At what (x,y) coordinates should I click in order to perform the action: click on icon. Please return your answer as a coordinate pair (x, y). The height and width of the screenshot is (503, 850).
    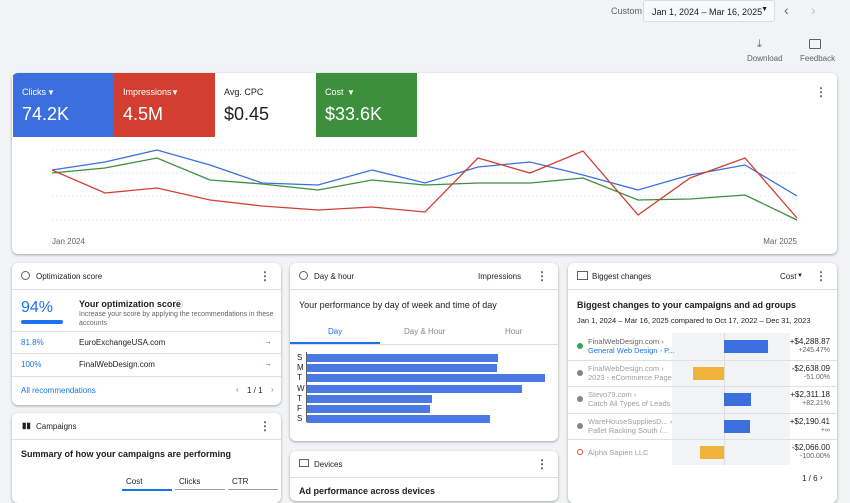
    Looking at the image, I should click on (25, 275).